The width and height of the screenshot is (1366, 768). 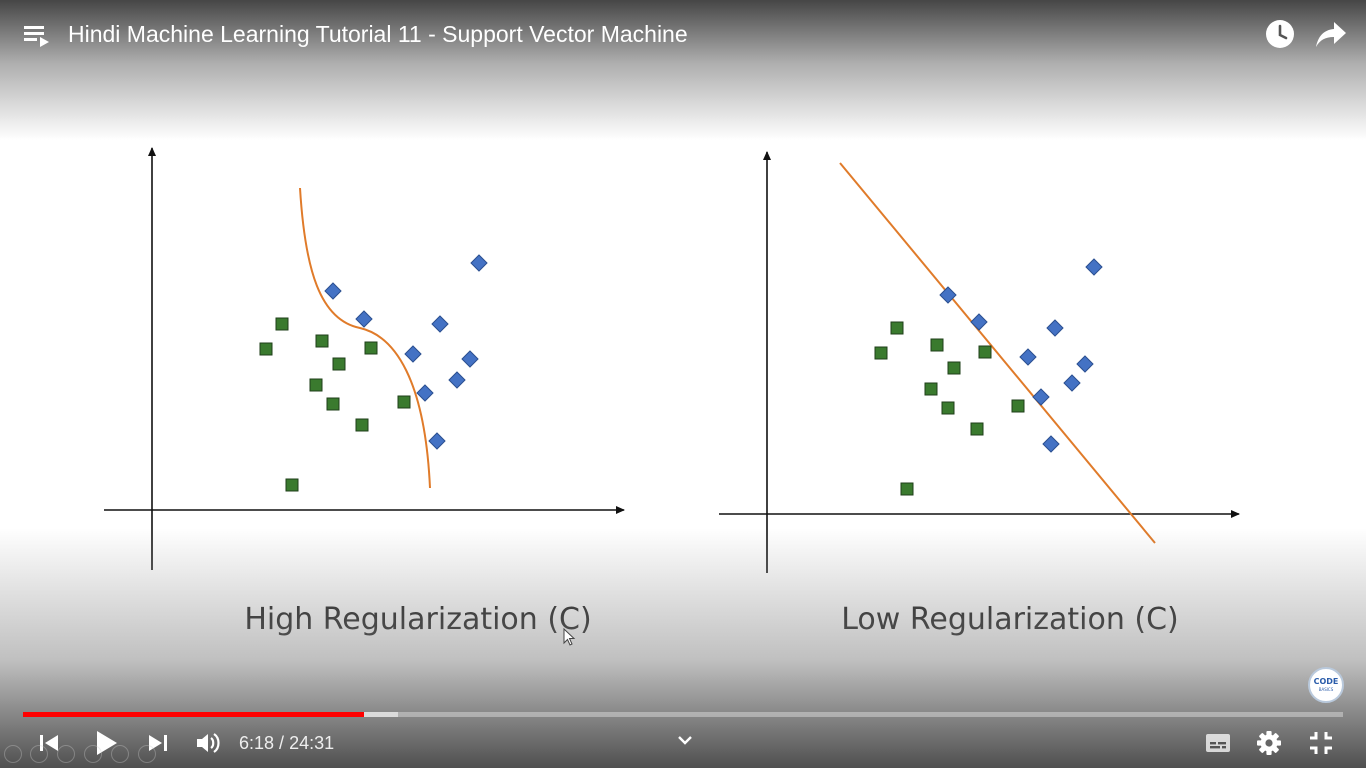 I want to click on chapters-toggle, so click(x=685, y=740).